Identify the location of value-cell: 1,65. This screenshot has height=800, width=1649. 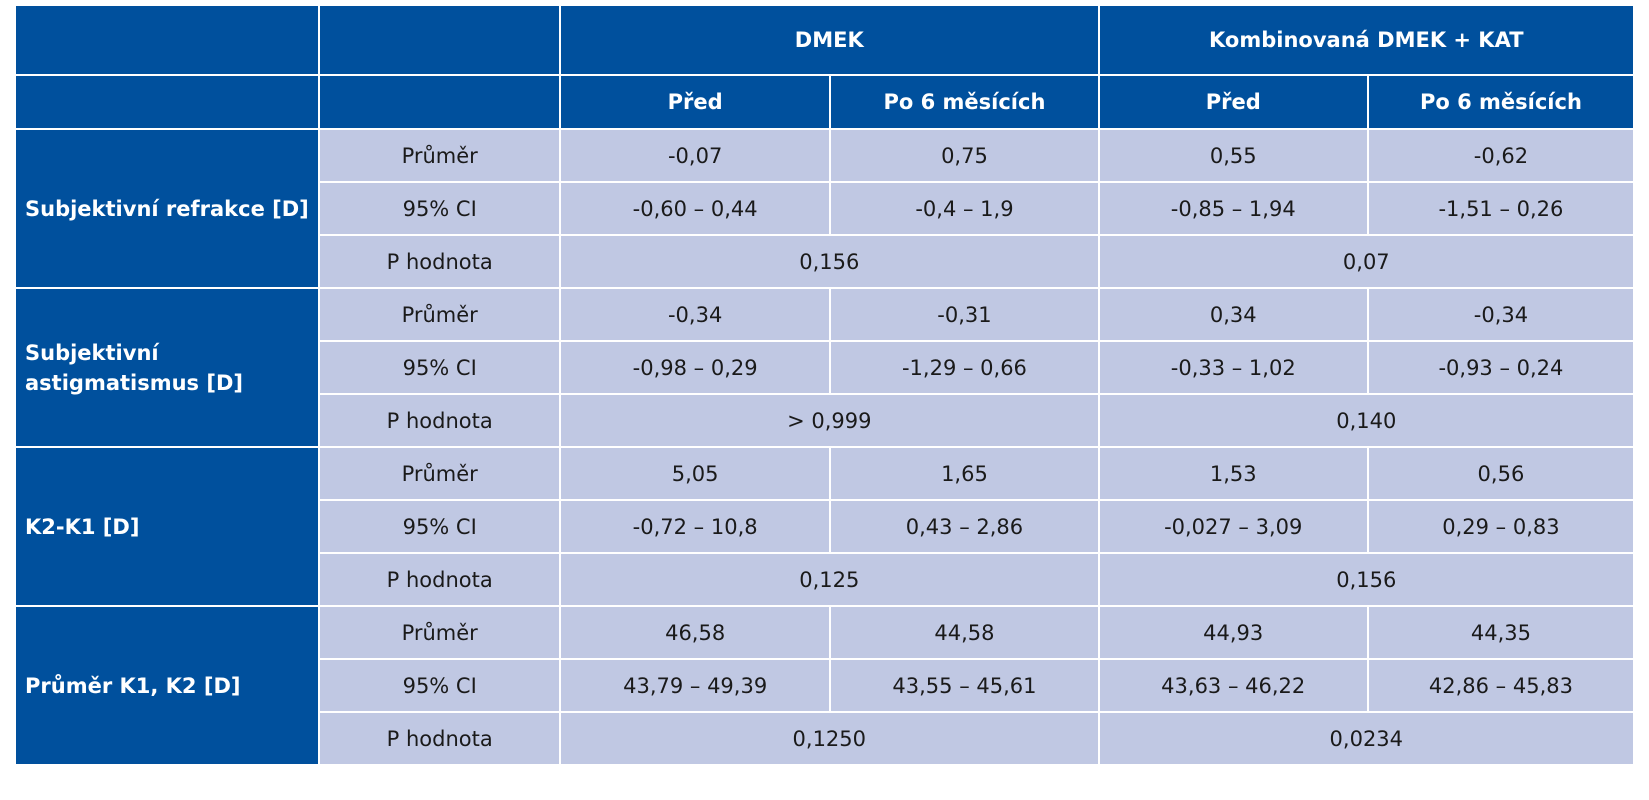
(964, 473).